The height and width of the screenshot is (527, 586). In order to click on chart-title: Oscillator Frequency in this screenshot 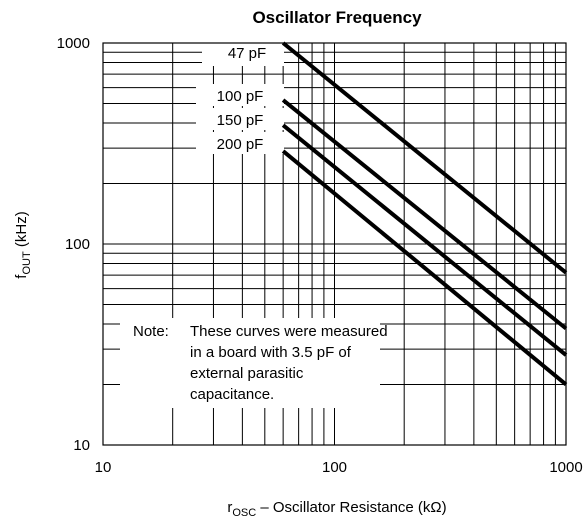, I will do `click(337, 17)`.